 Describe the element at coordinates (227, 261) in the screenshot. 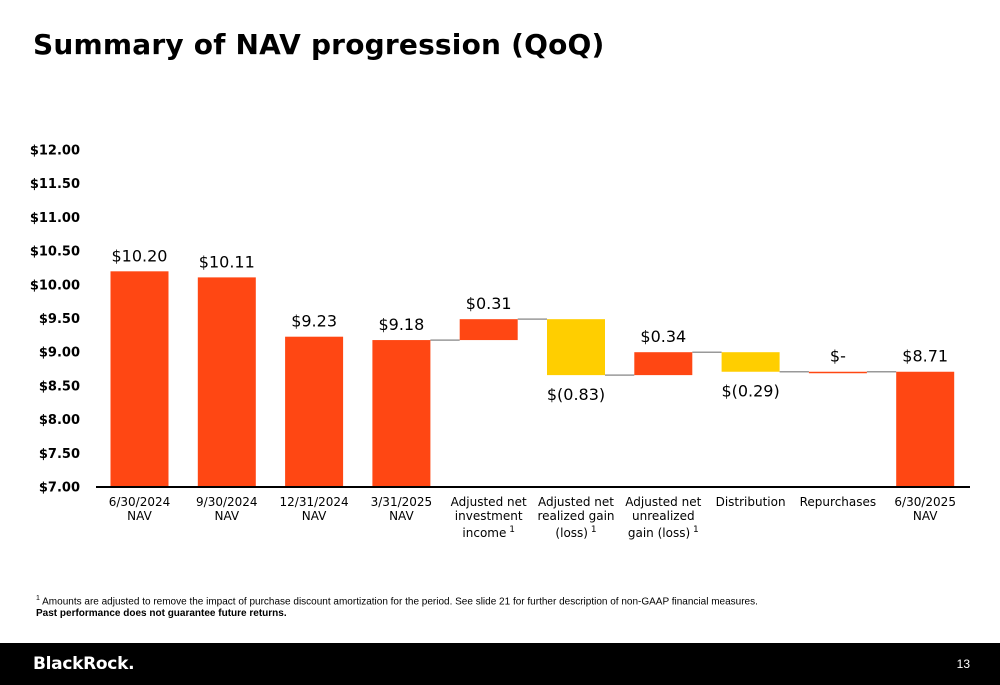

I see `data-label: $10.11` at that location.